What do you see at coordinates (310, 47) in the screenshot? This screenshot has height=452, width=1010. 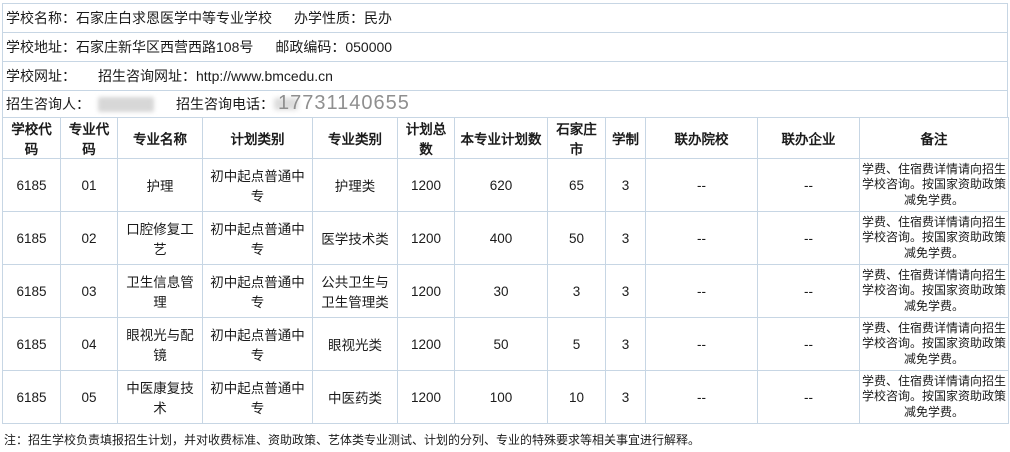 I see `postcode-label: 邮政编码：` at bounding box center [310, 47].